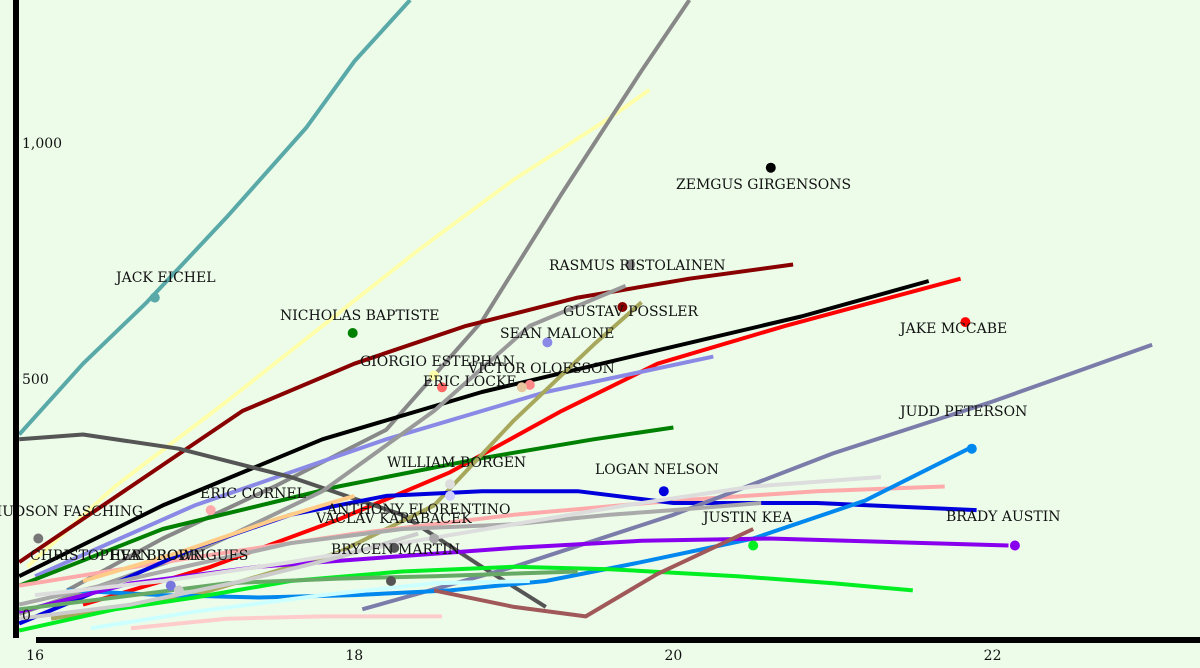  I want to click on player-label-0: JACK EICHEL, so click(165, 278).